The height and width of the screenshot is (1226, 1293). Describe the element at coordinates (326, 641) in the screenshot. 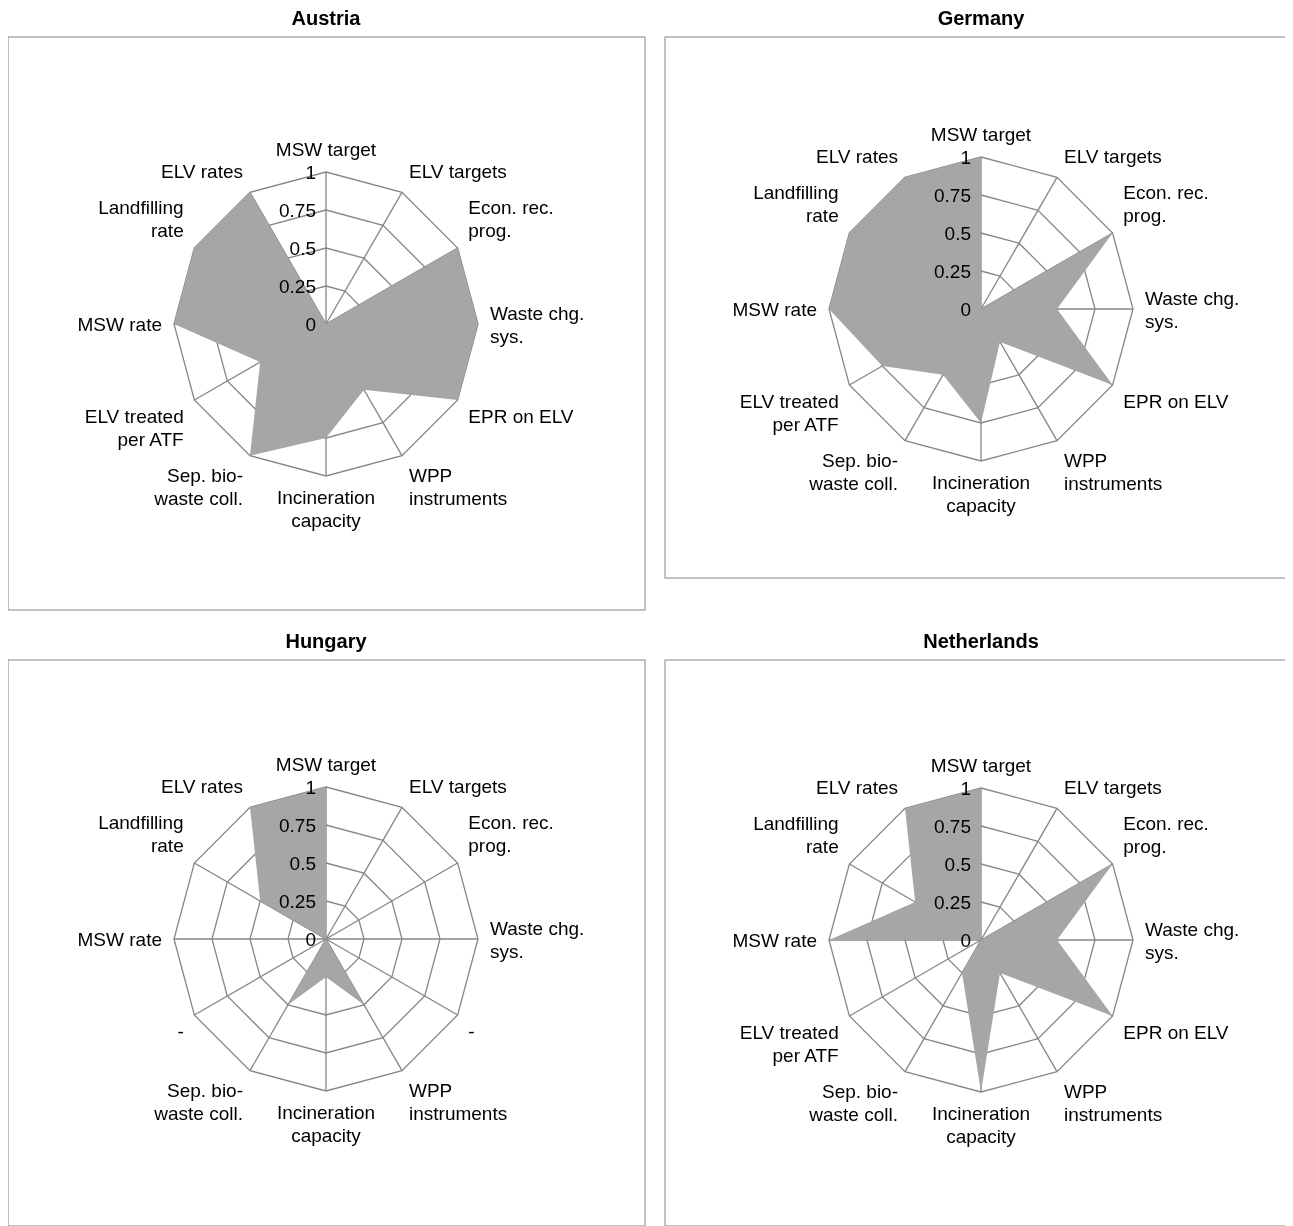

I see `chart-title: Hungary` at that location.